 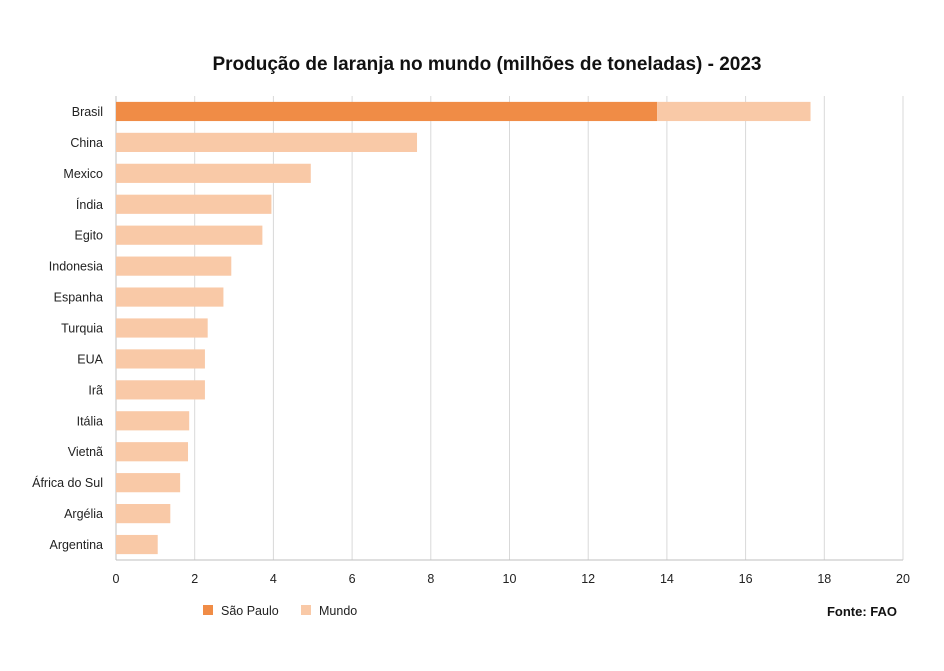 I want to click on bar-brasil-sao-paulo, so click(x=387, y=111).